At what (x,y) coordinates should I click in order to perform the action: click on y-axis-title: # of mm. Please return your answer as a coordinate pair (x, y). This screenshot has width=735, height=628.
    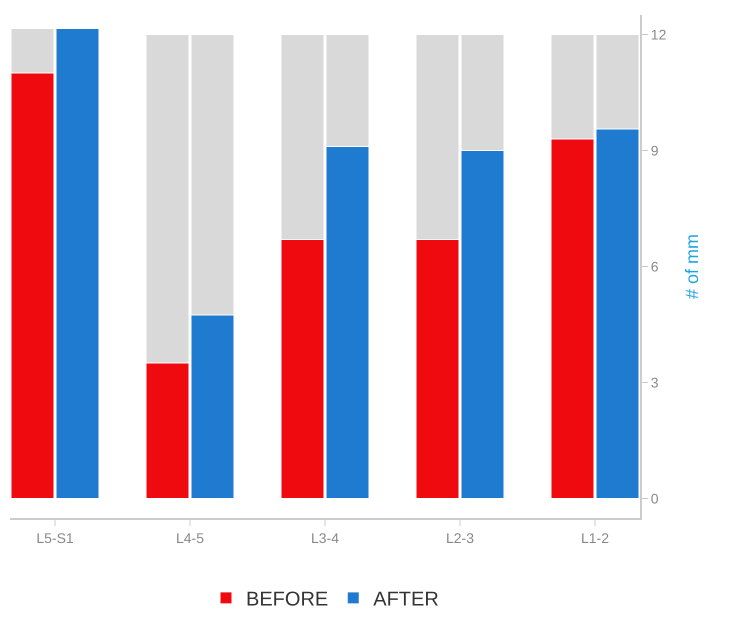
    Looking at the image, I should click on (692, 267).